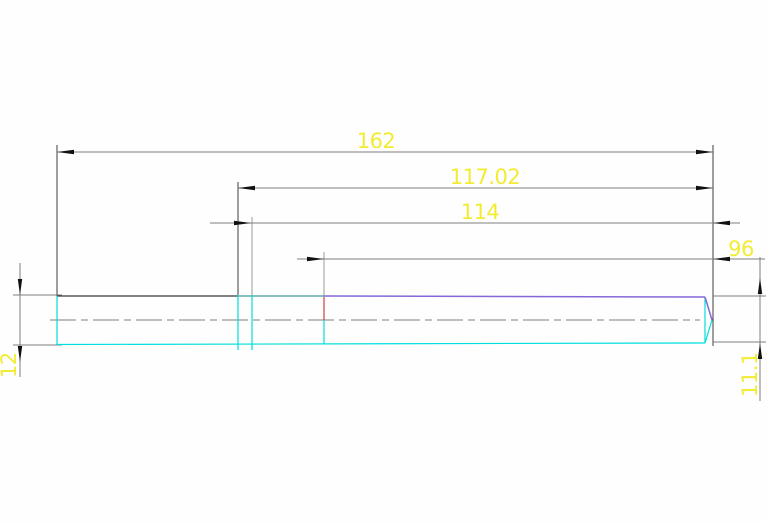 This screenshot has height=523, width=767. I want to click on dim-text-162: 162, so click(376, 141).